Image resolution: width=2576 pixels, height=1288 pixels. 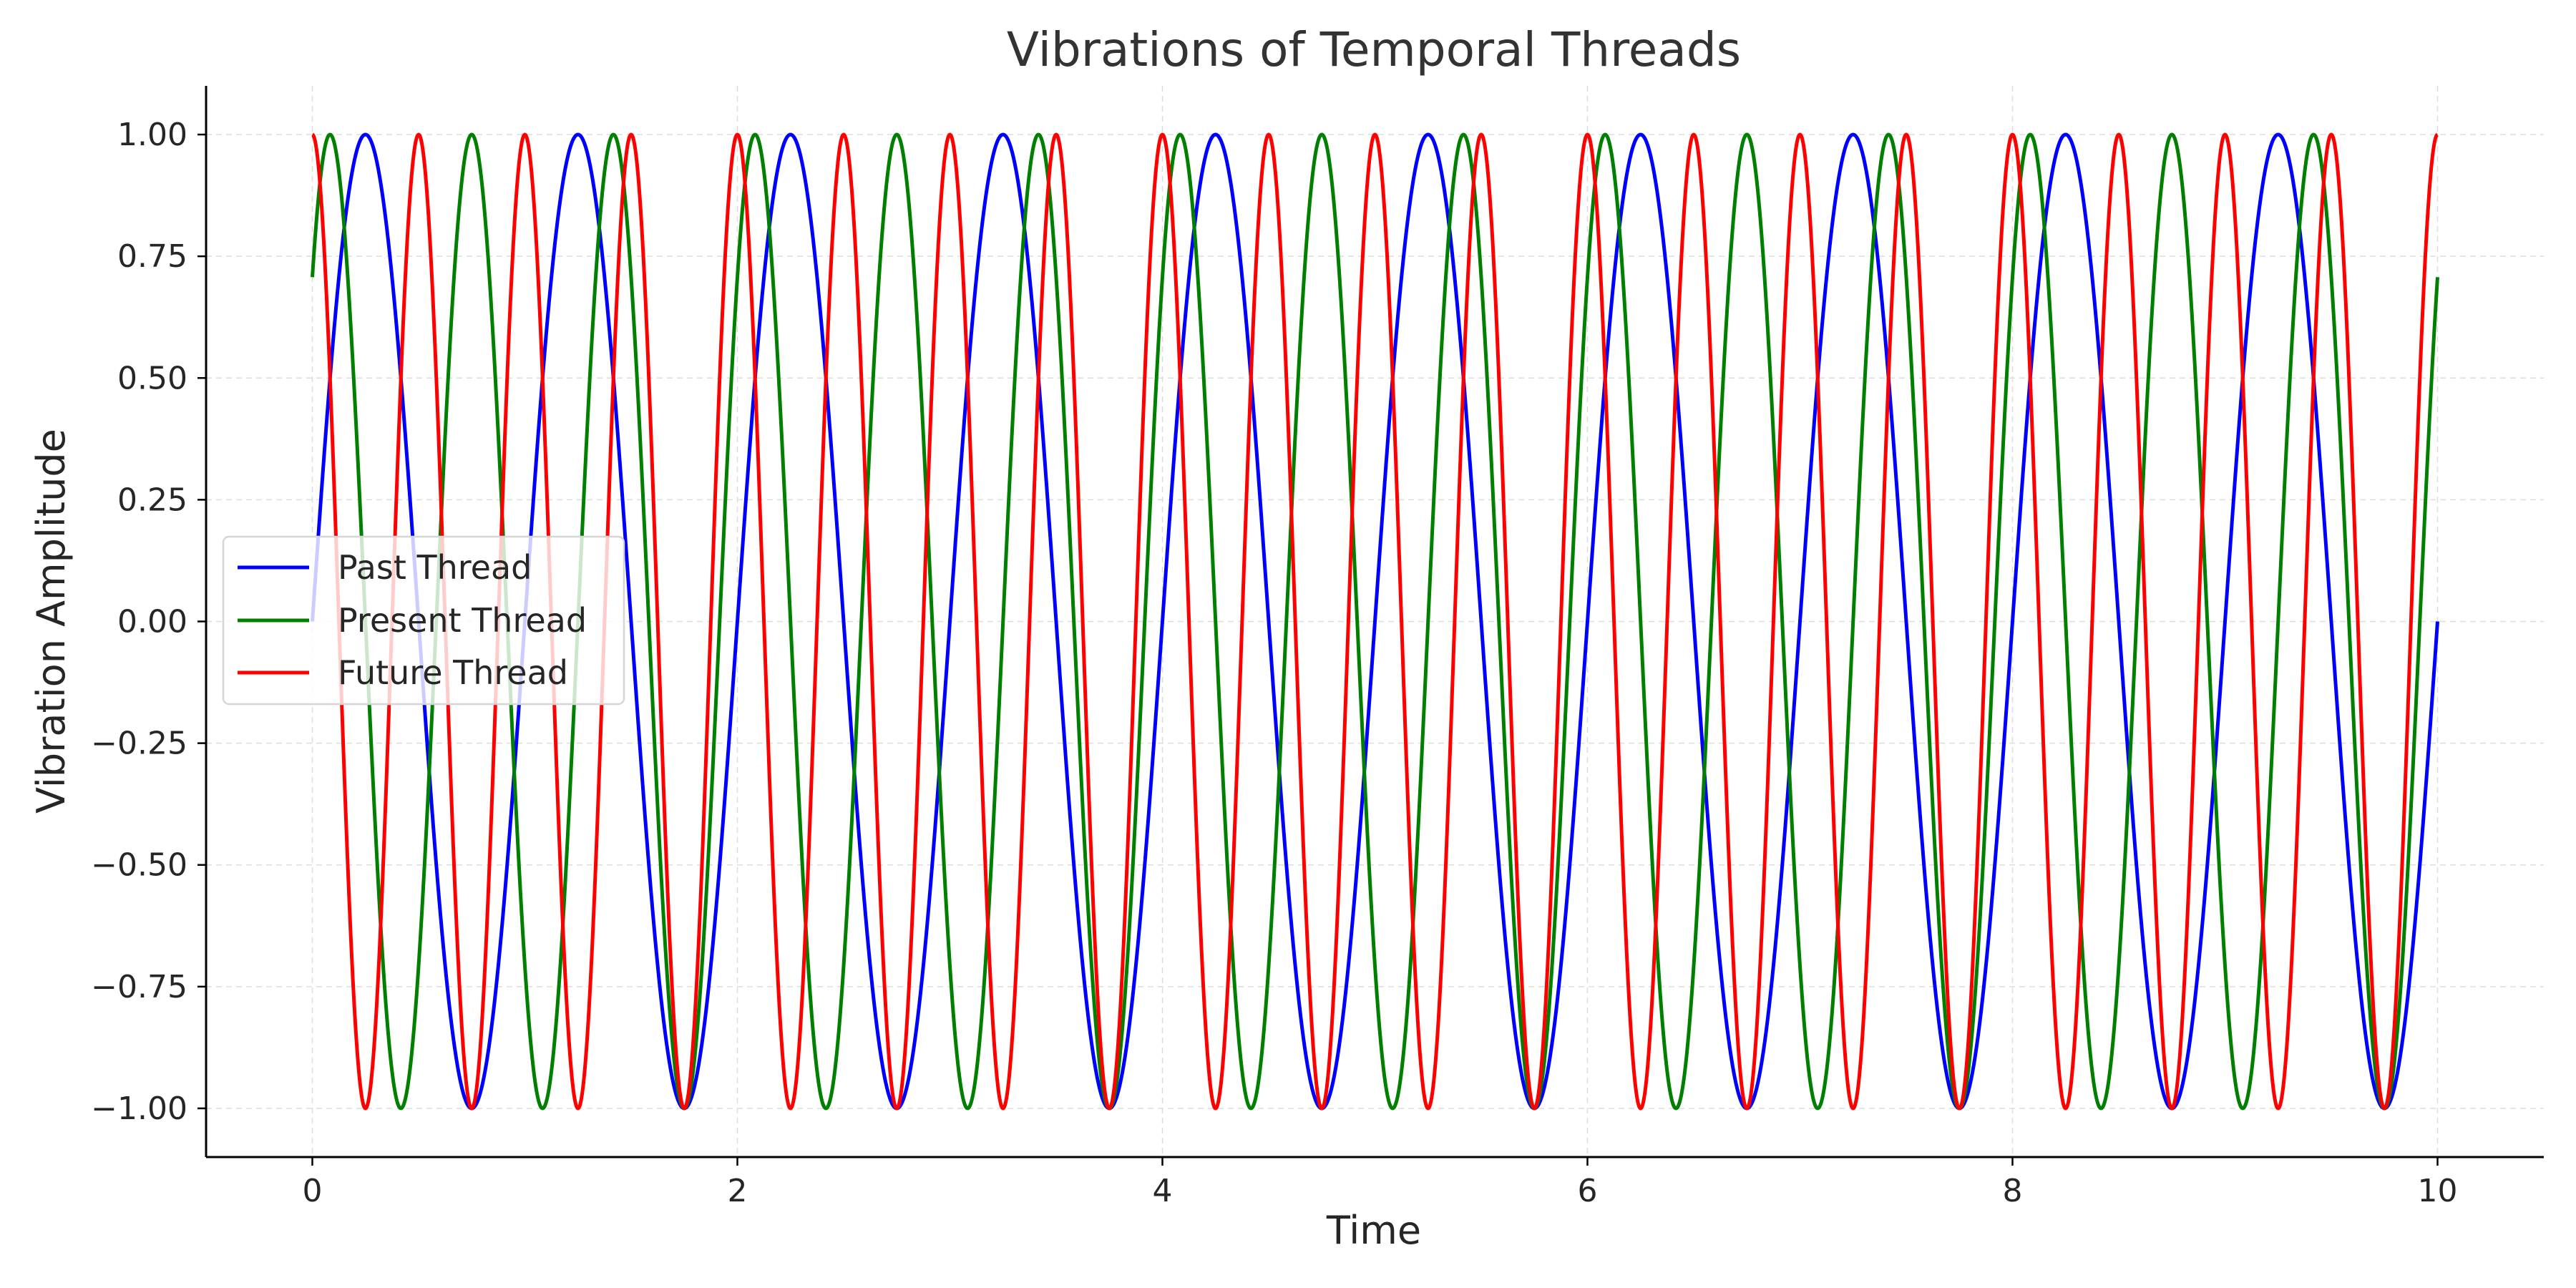 I want to click on legend-label-past-thread: Past Thread, so click(x=435, y=567).